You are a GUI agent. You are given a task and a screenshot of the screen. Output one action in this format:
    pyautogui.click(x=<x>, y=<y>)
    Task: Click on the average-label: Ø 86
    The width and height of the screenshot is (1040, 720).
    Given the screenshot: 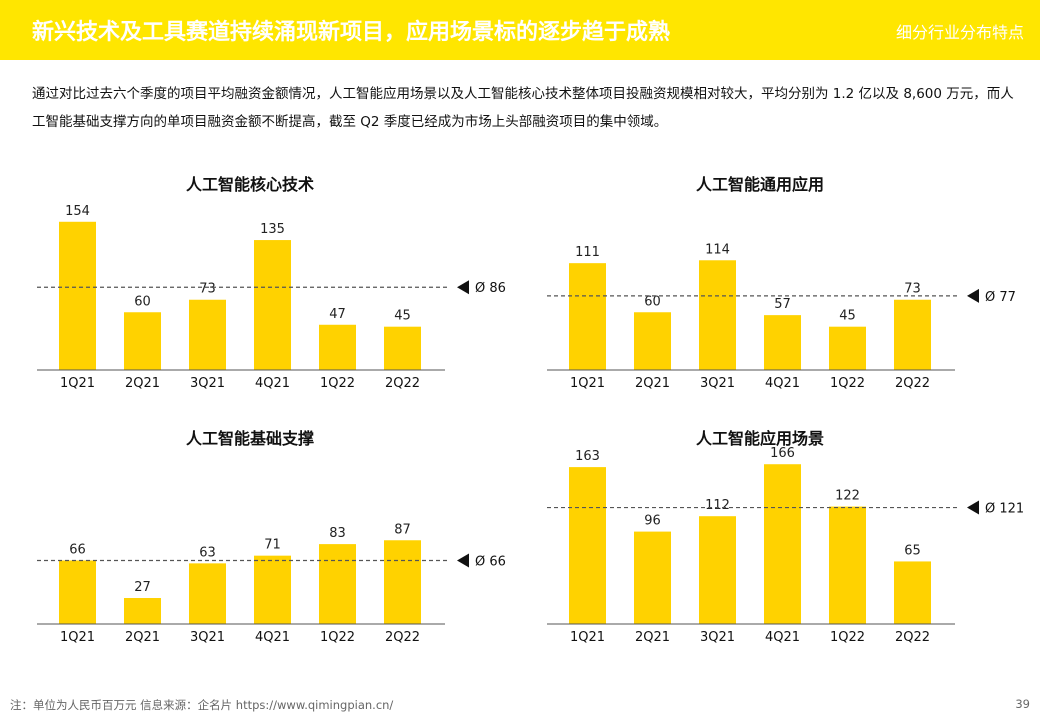 What is the action you would take?
    pyautogui.click(x=490, y=288)
    